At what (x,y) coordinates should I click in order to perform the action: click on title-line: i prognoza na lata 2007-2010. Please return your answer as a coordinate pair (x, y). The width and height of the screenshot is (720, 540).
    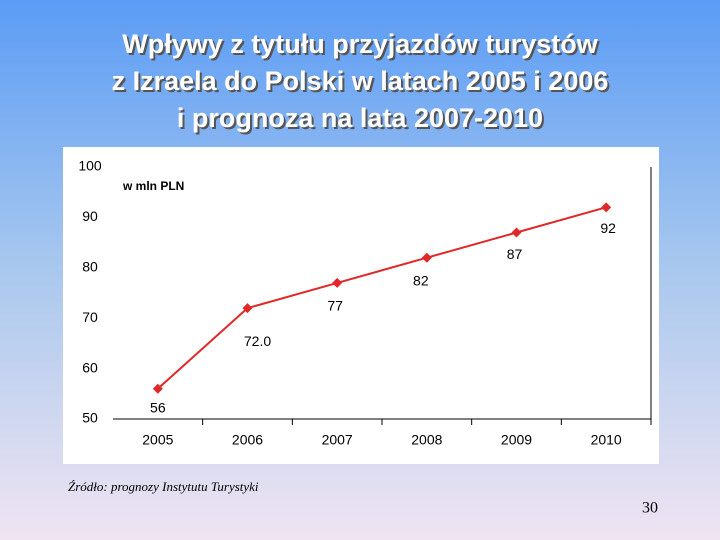
    Looking at the image, I should click on (360, 118).